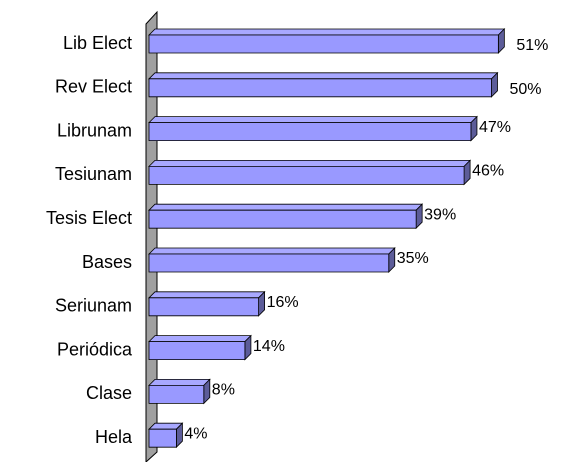  I want to click on category-label: Librunam, so click(94, 130).